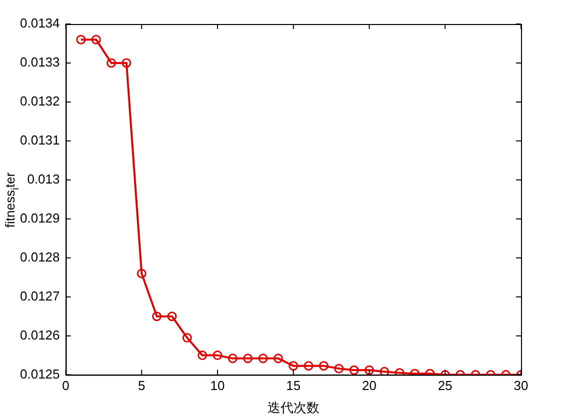 The height and width of the screenshot is (420, 561). I want to click on x-axis-title: 迭代次数, so click(293, 407).